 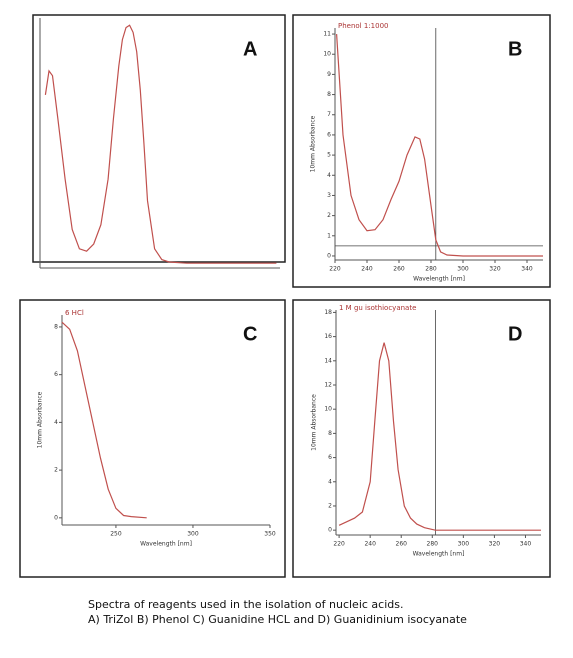 I want to click on legend-text: 6 HCl, so click(x=74, y=313).